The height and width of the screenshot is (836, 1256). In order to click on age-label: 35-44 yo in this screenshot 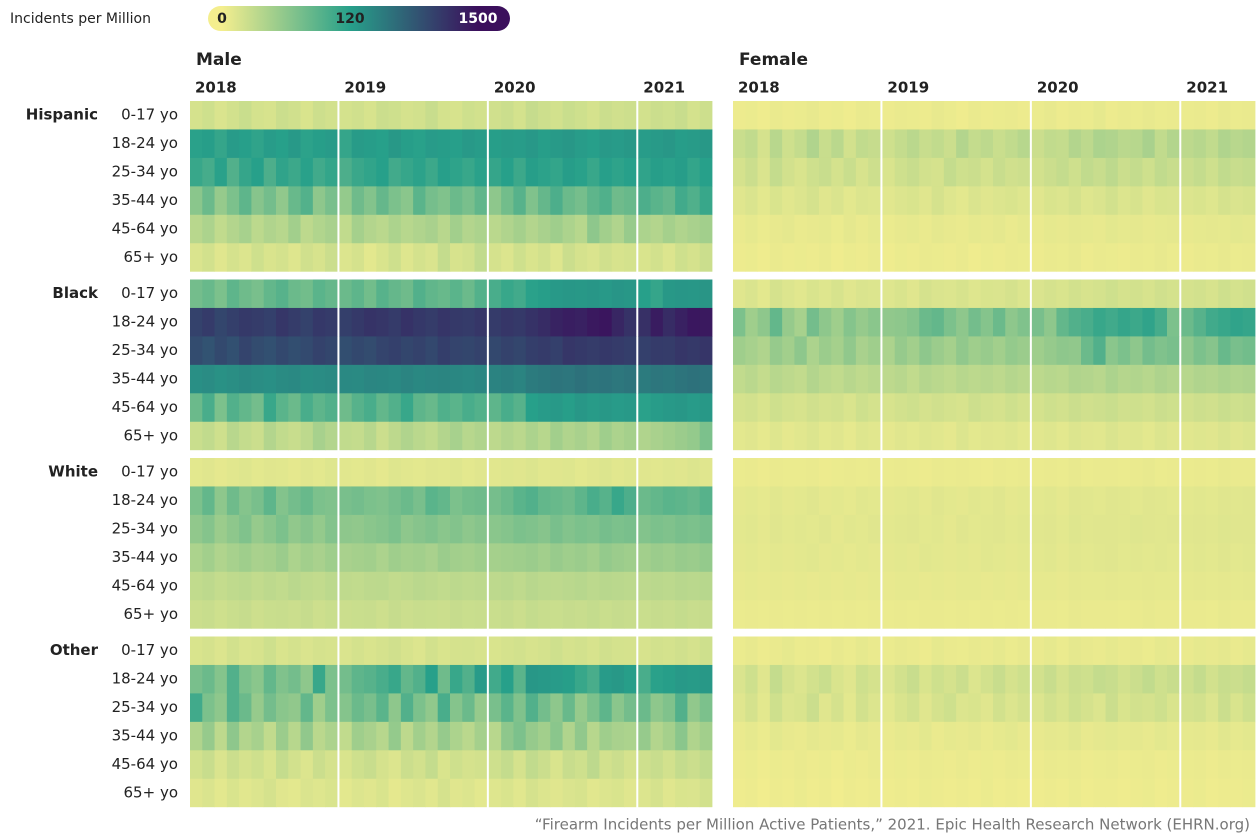, I will do `click(145, 200)`.